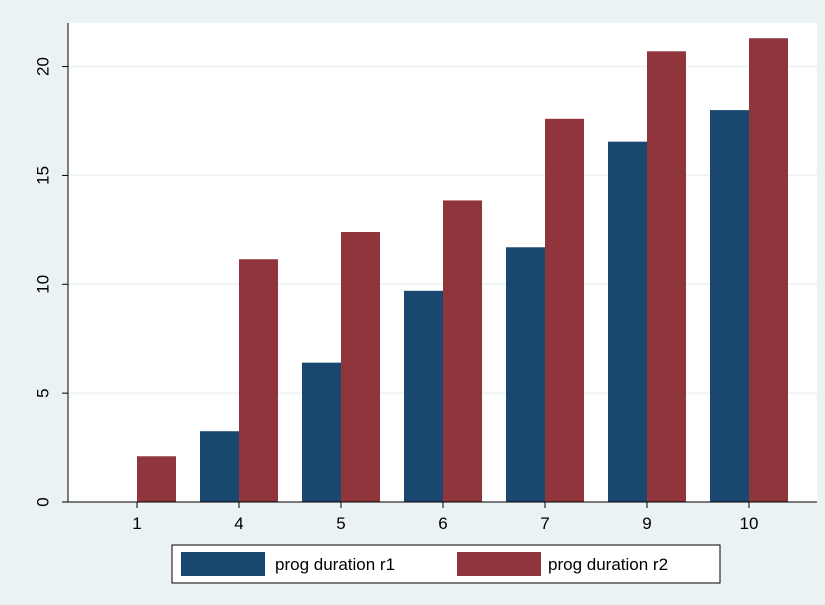 The image size is (825, 605). What do you see at coordinates (446, 564) in the screenshot?
I see `legend: prog duration r1 prog duration r2` at bounding box center [446, 564].